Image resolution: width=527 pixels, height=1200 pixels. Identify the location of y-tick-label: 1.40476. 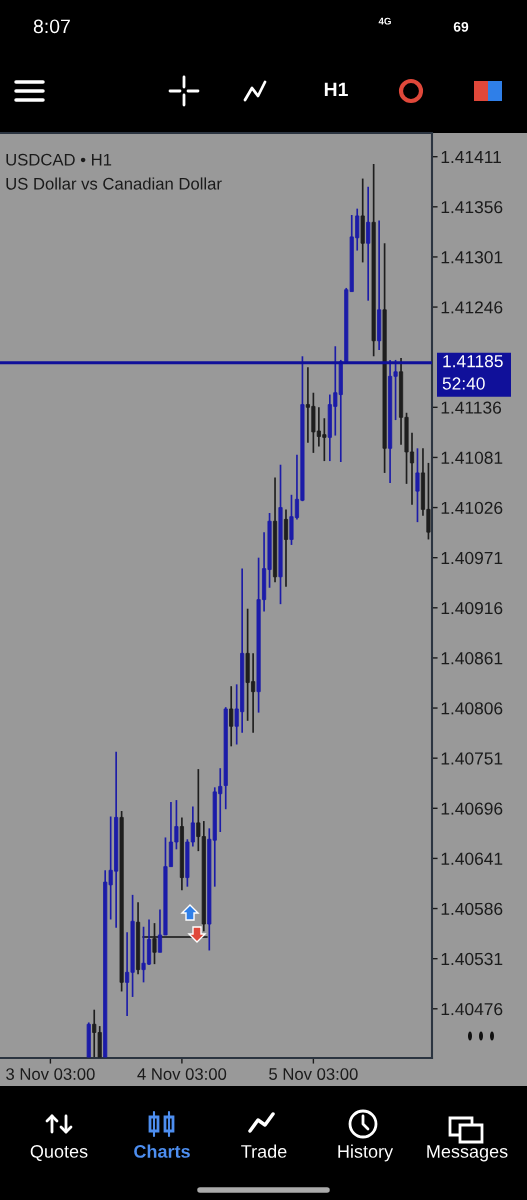
(472, 1009).